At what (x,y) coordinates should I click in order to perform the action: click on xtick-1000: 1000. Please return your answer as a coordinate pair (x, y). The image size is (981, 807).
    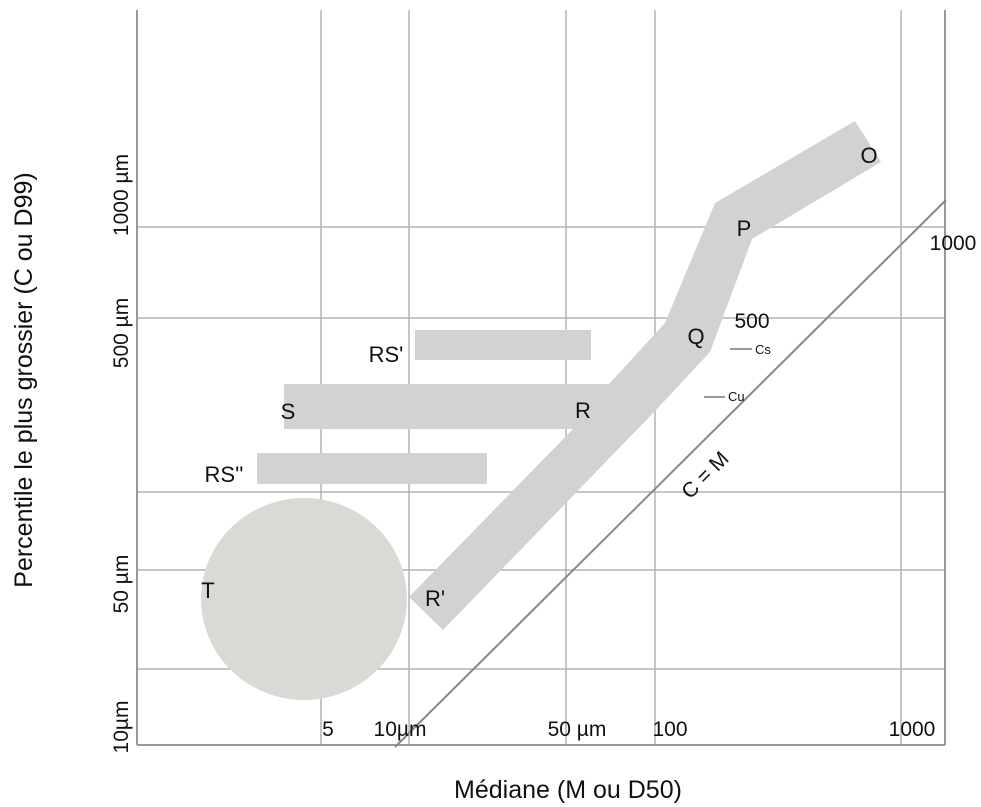
    Looking at the image, I should click on (912, 729).